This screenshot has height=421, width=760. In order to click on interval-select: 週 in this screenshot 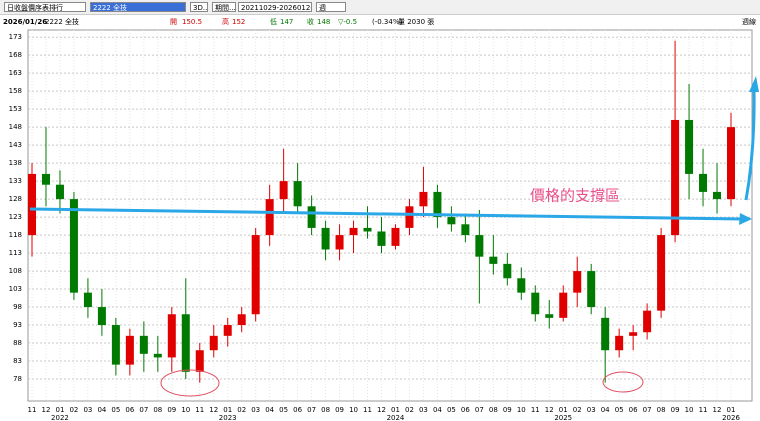, I will do `click(331, 7)`.